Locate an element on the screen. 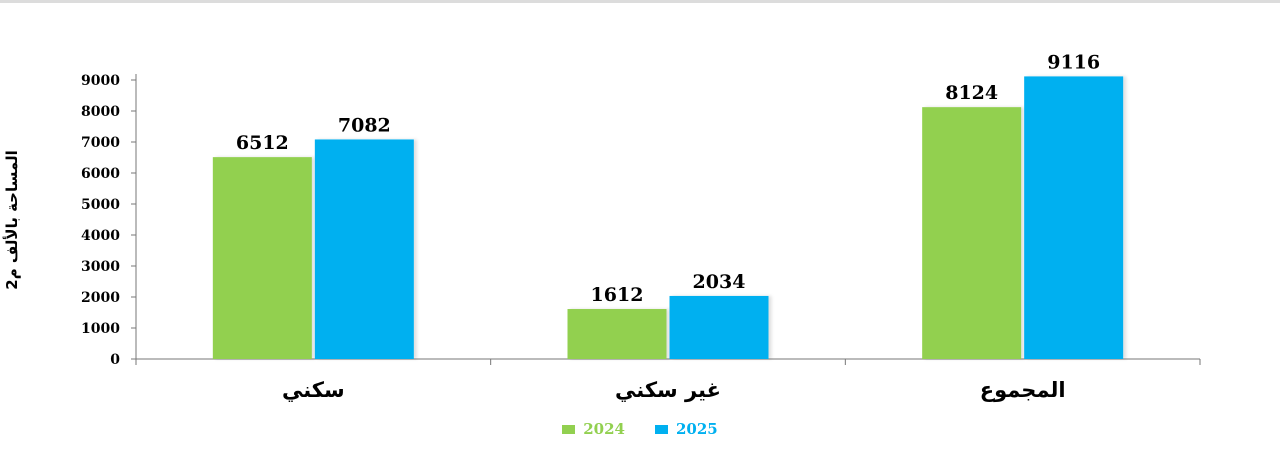 The width and height of the screenshot is (1280, 452). data-label: 2034 is located at coordinates (719, 282).